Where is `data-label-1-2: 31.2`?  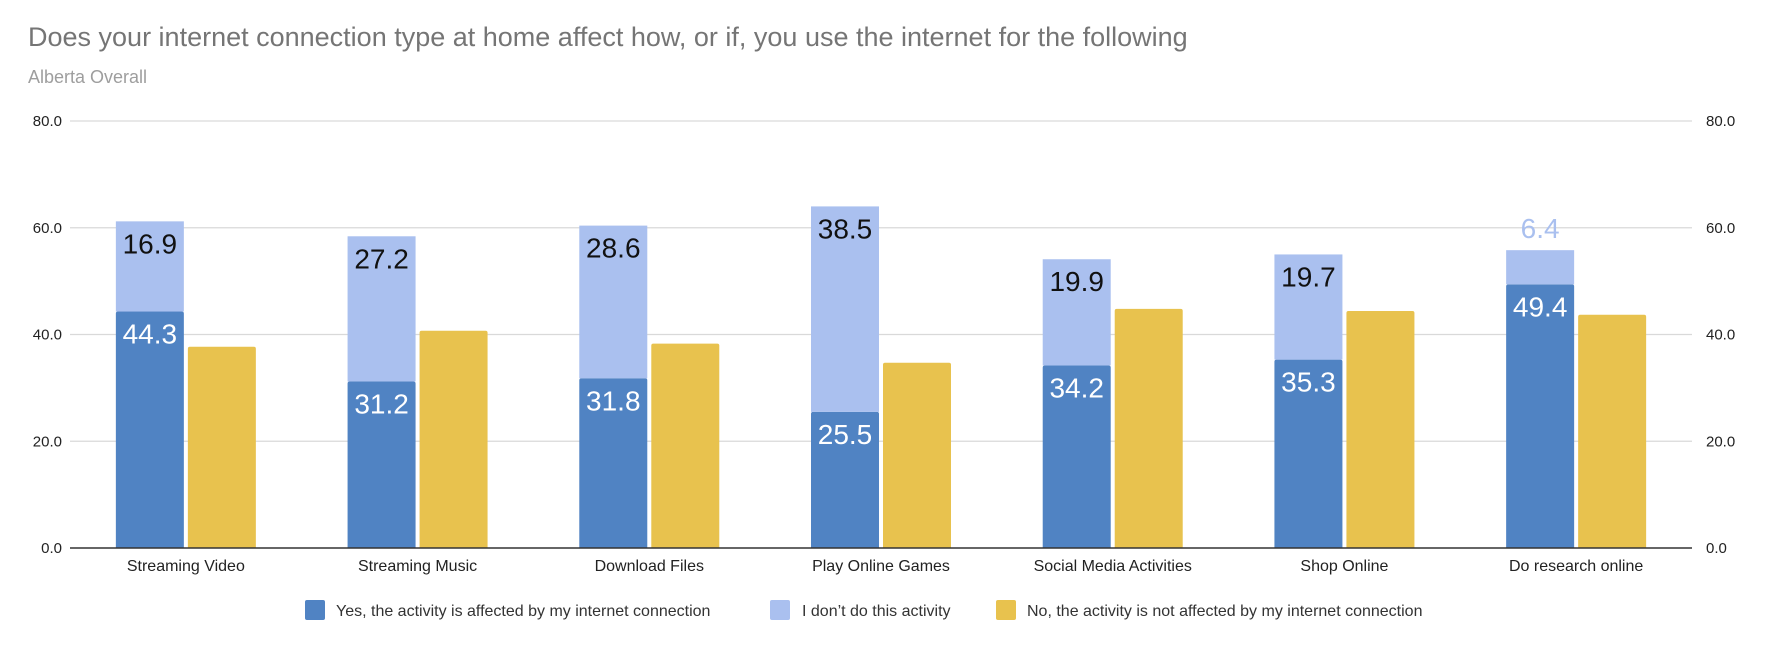 data-label-1-2: 31.2 is located at coordinates (381, 403).